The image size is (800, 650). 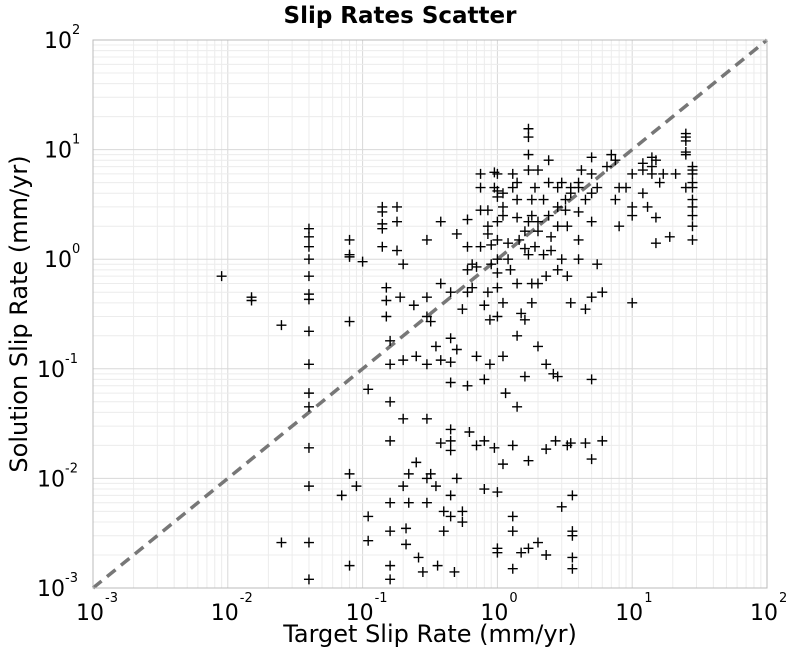 What do you see at coordinates (71, 468) in the screenshot?
I see `y-tick-exponent: -2` at bounding box center [71, 468].